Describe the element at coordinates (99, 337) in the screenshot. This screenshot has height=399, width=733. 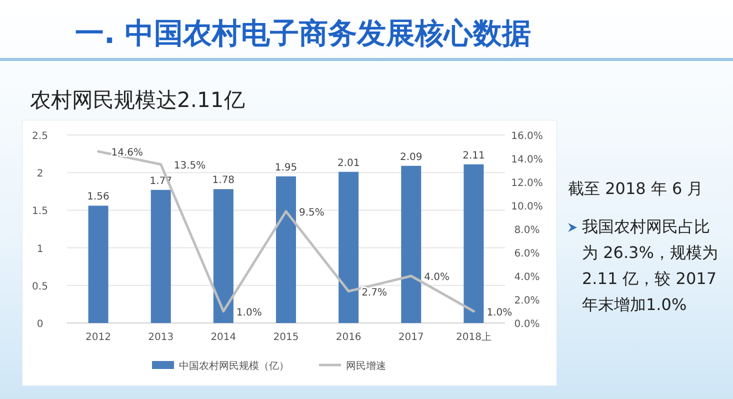
I see `x-tick-label: 2012` at that location.